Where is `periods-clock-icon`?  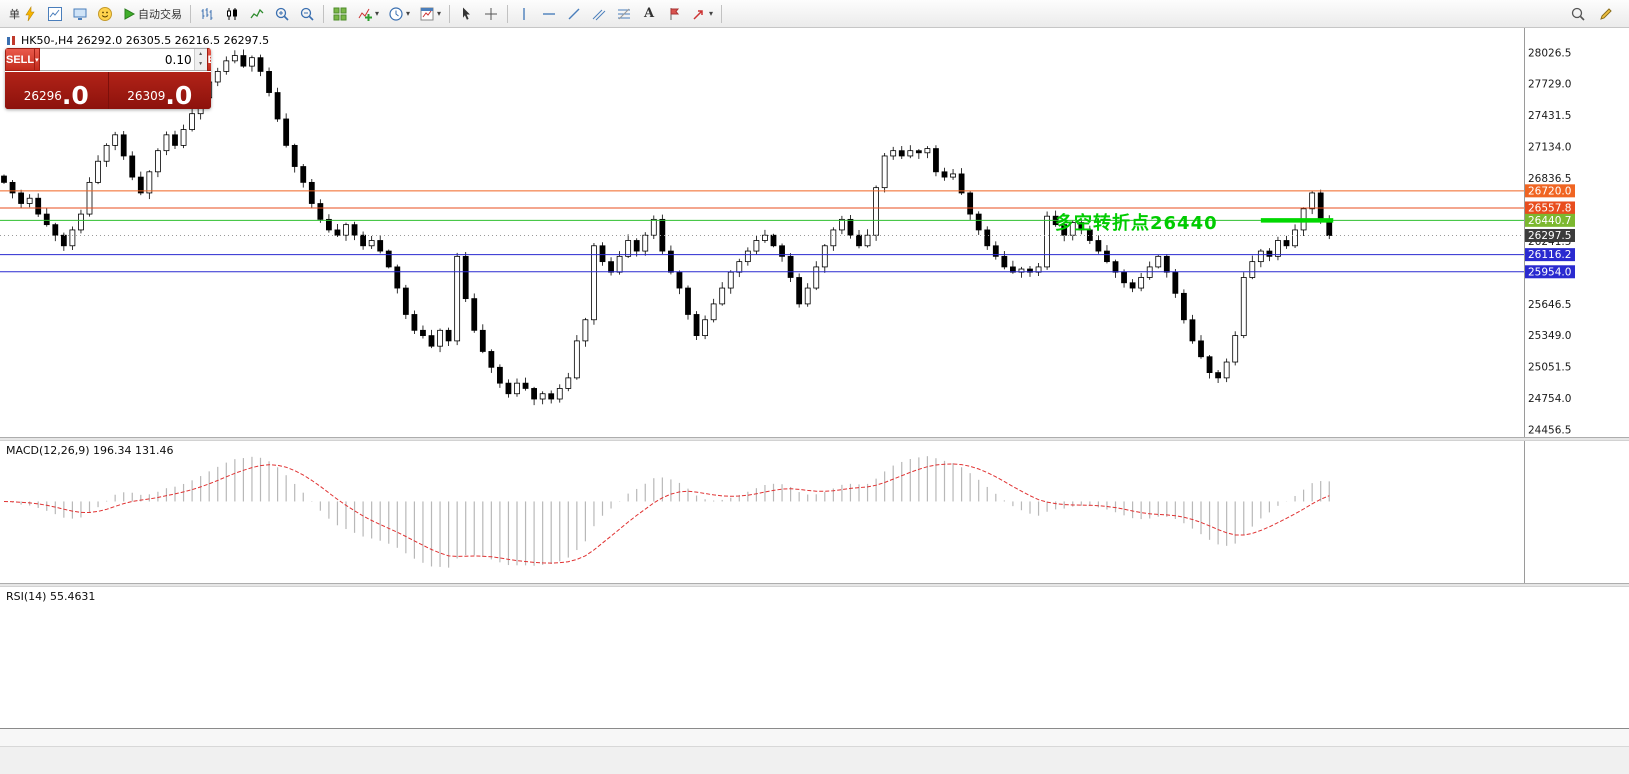 periods-clock-icon is located at coordinates (396, 13).